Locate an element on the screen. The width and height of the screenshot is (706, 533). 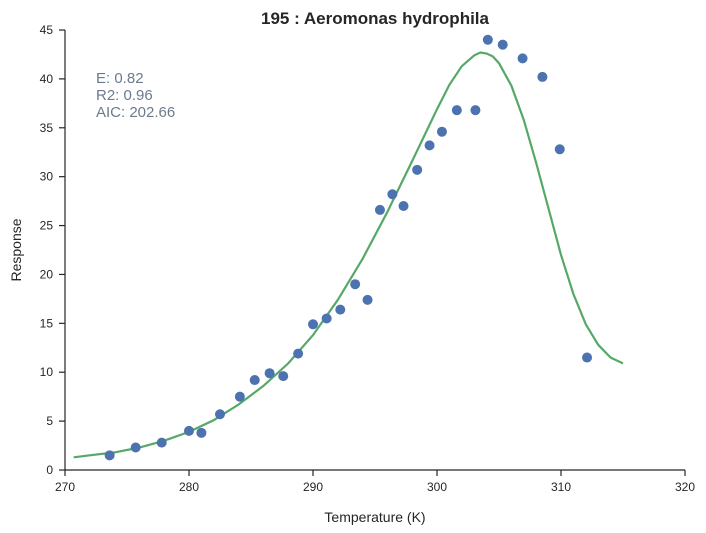
fit-stat-line: AIC: 202.66 is located at coordinates (135, 112).